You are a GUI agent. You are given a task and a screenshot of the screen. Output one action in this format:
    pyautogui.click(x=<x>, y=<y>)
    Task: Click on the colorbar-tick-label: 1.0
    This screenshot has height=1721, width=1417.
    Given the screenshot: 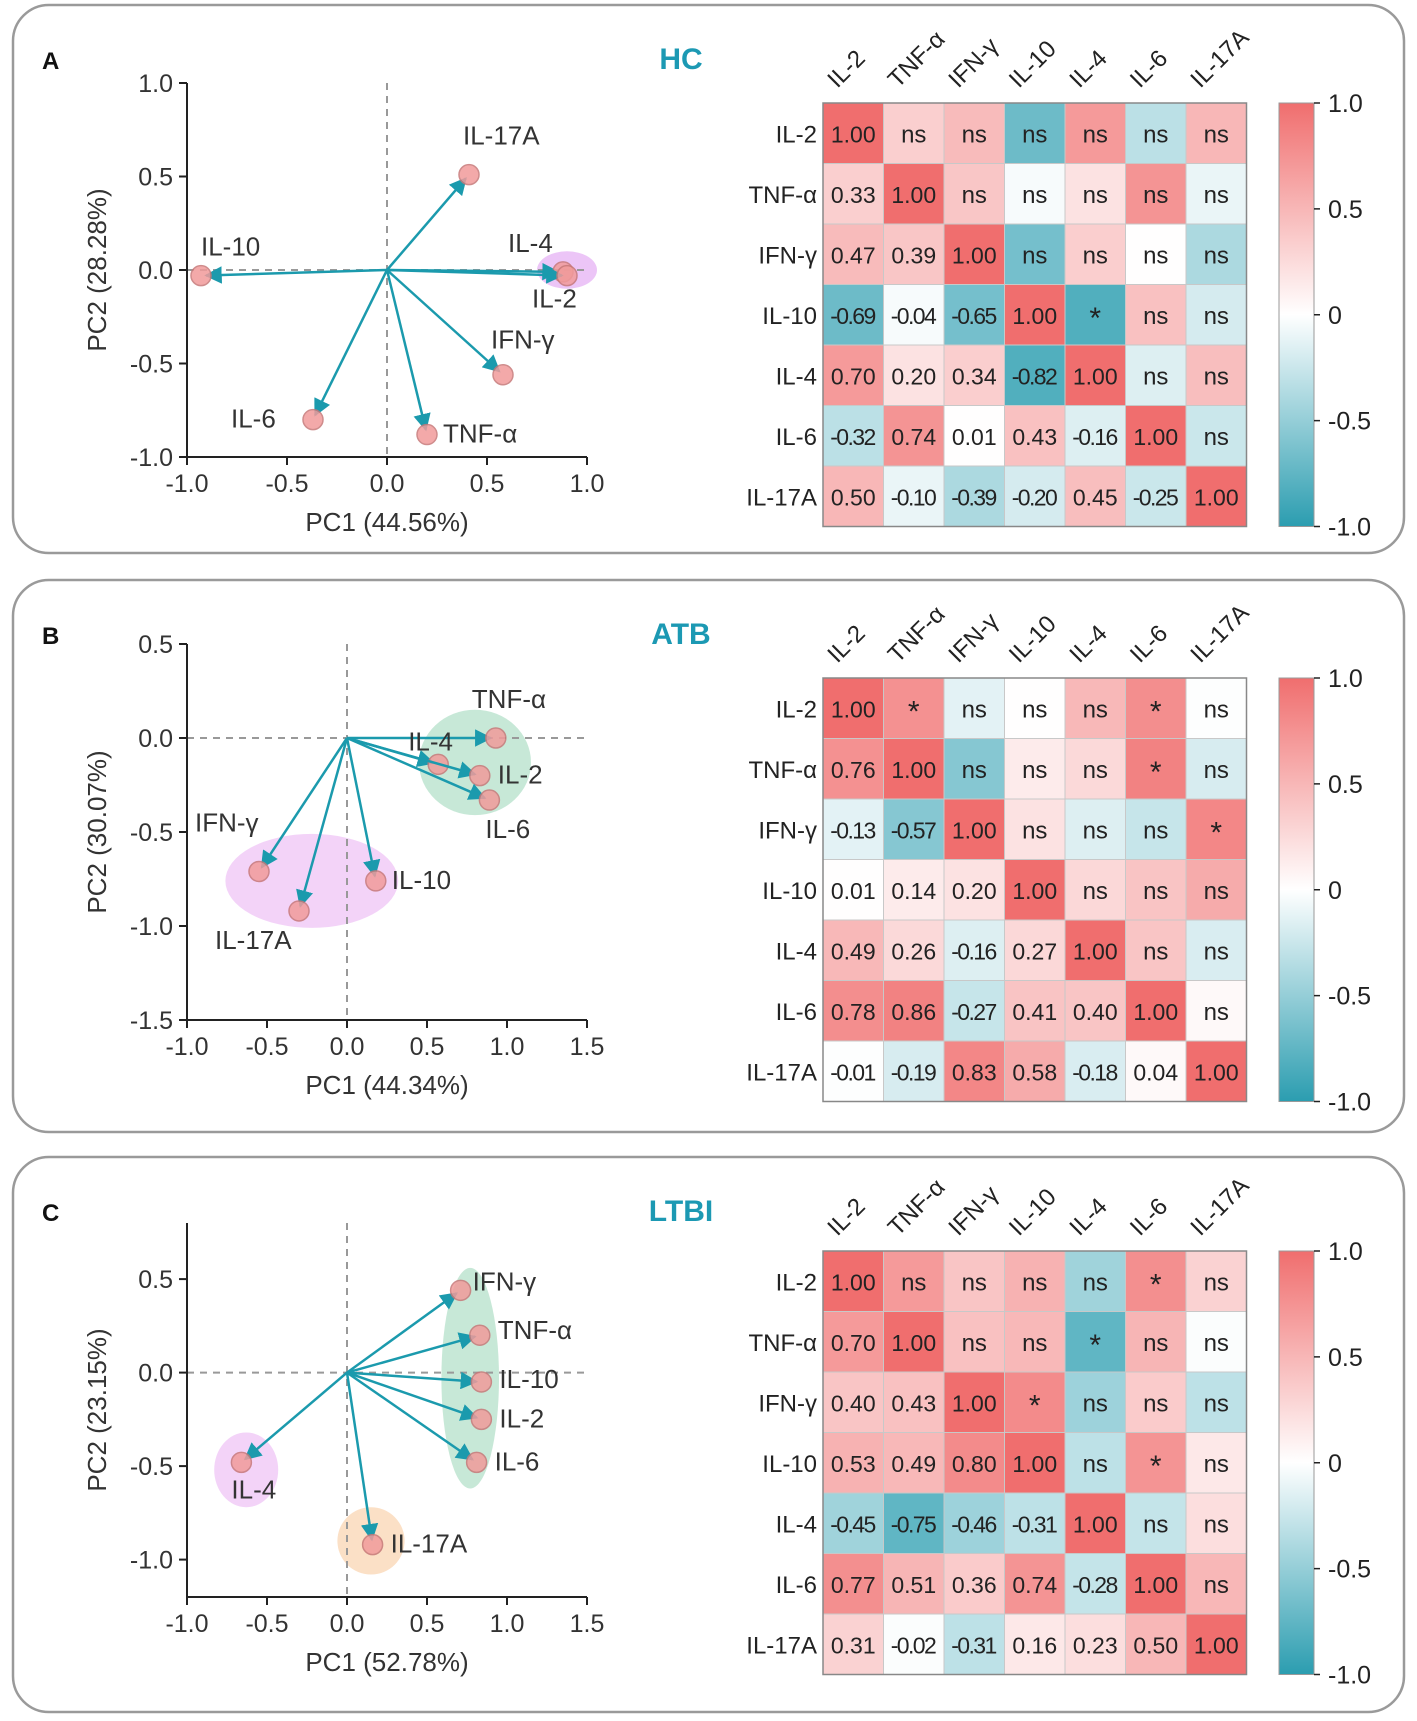 What is the action you would take?
    pyautogui.click(x=1345, y=104)
    